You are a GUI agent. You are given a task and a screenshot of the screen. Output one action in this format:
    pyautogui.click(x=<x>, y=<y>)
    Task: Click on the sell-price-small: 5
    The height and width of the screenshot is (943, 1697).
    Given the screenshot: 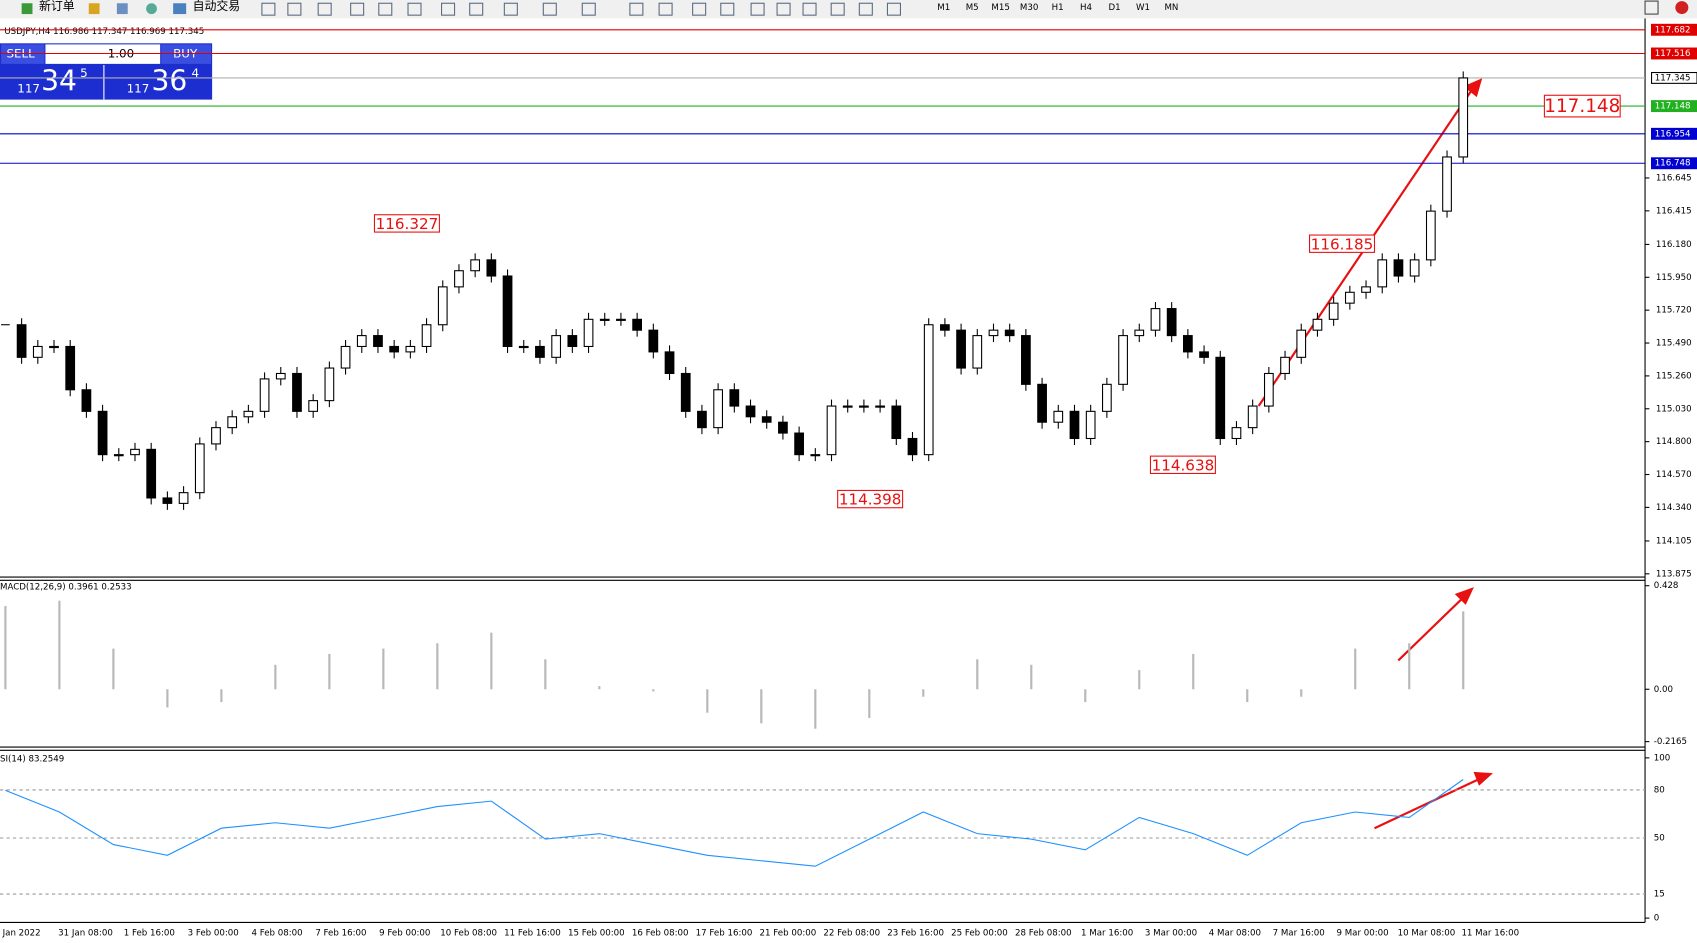 What is the action you would take?
    pyautogui.click(x=84, y=73)
    